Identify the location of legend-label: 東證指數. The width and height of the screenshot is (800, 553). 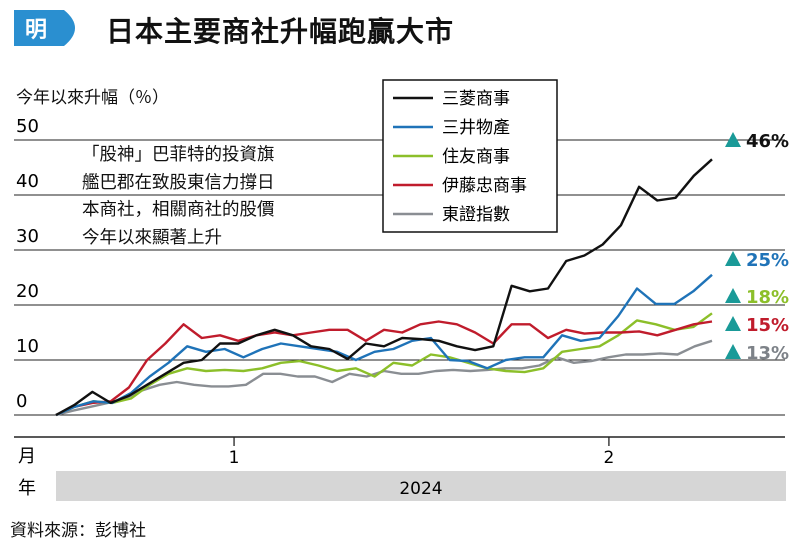
(476, 215).